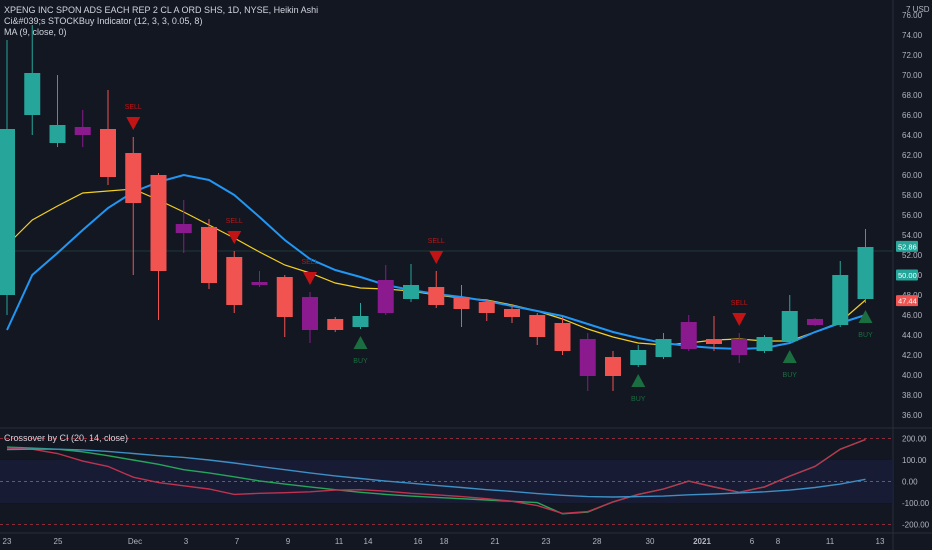 The height and width of the screenshot is (550, 932). I want to click on time-tick-label: 3, so click(186, 541).